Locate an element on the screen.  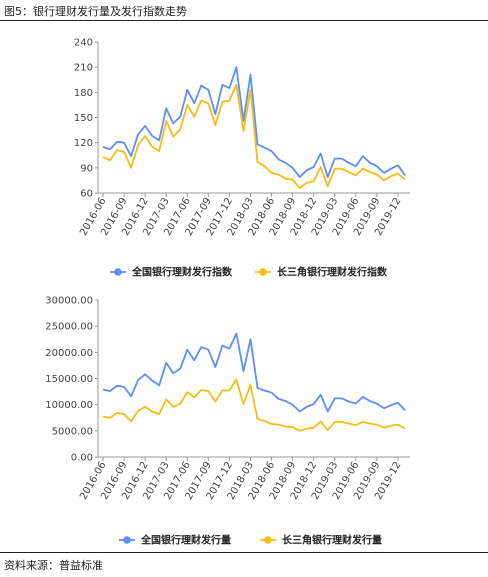
y-tick-label: 0.00 is located at coordinates (82, 458).